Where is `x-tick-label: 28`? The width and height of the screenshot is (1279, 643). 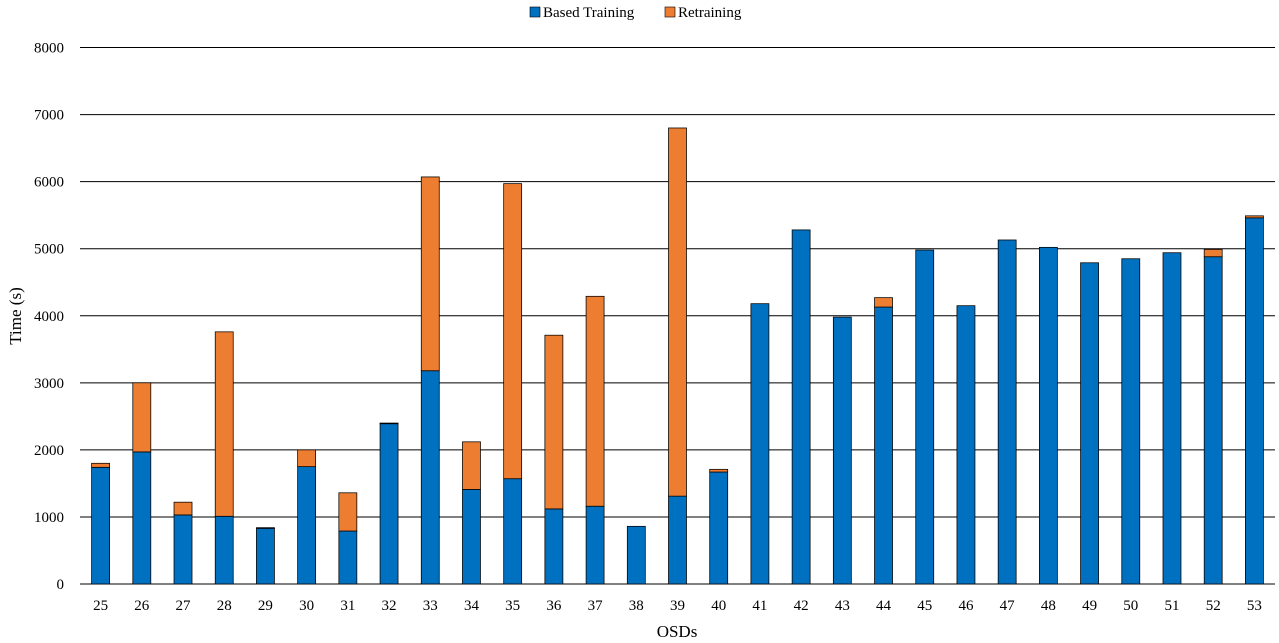 x-tick-label: 28 is located at coordinates (224, 606).